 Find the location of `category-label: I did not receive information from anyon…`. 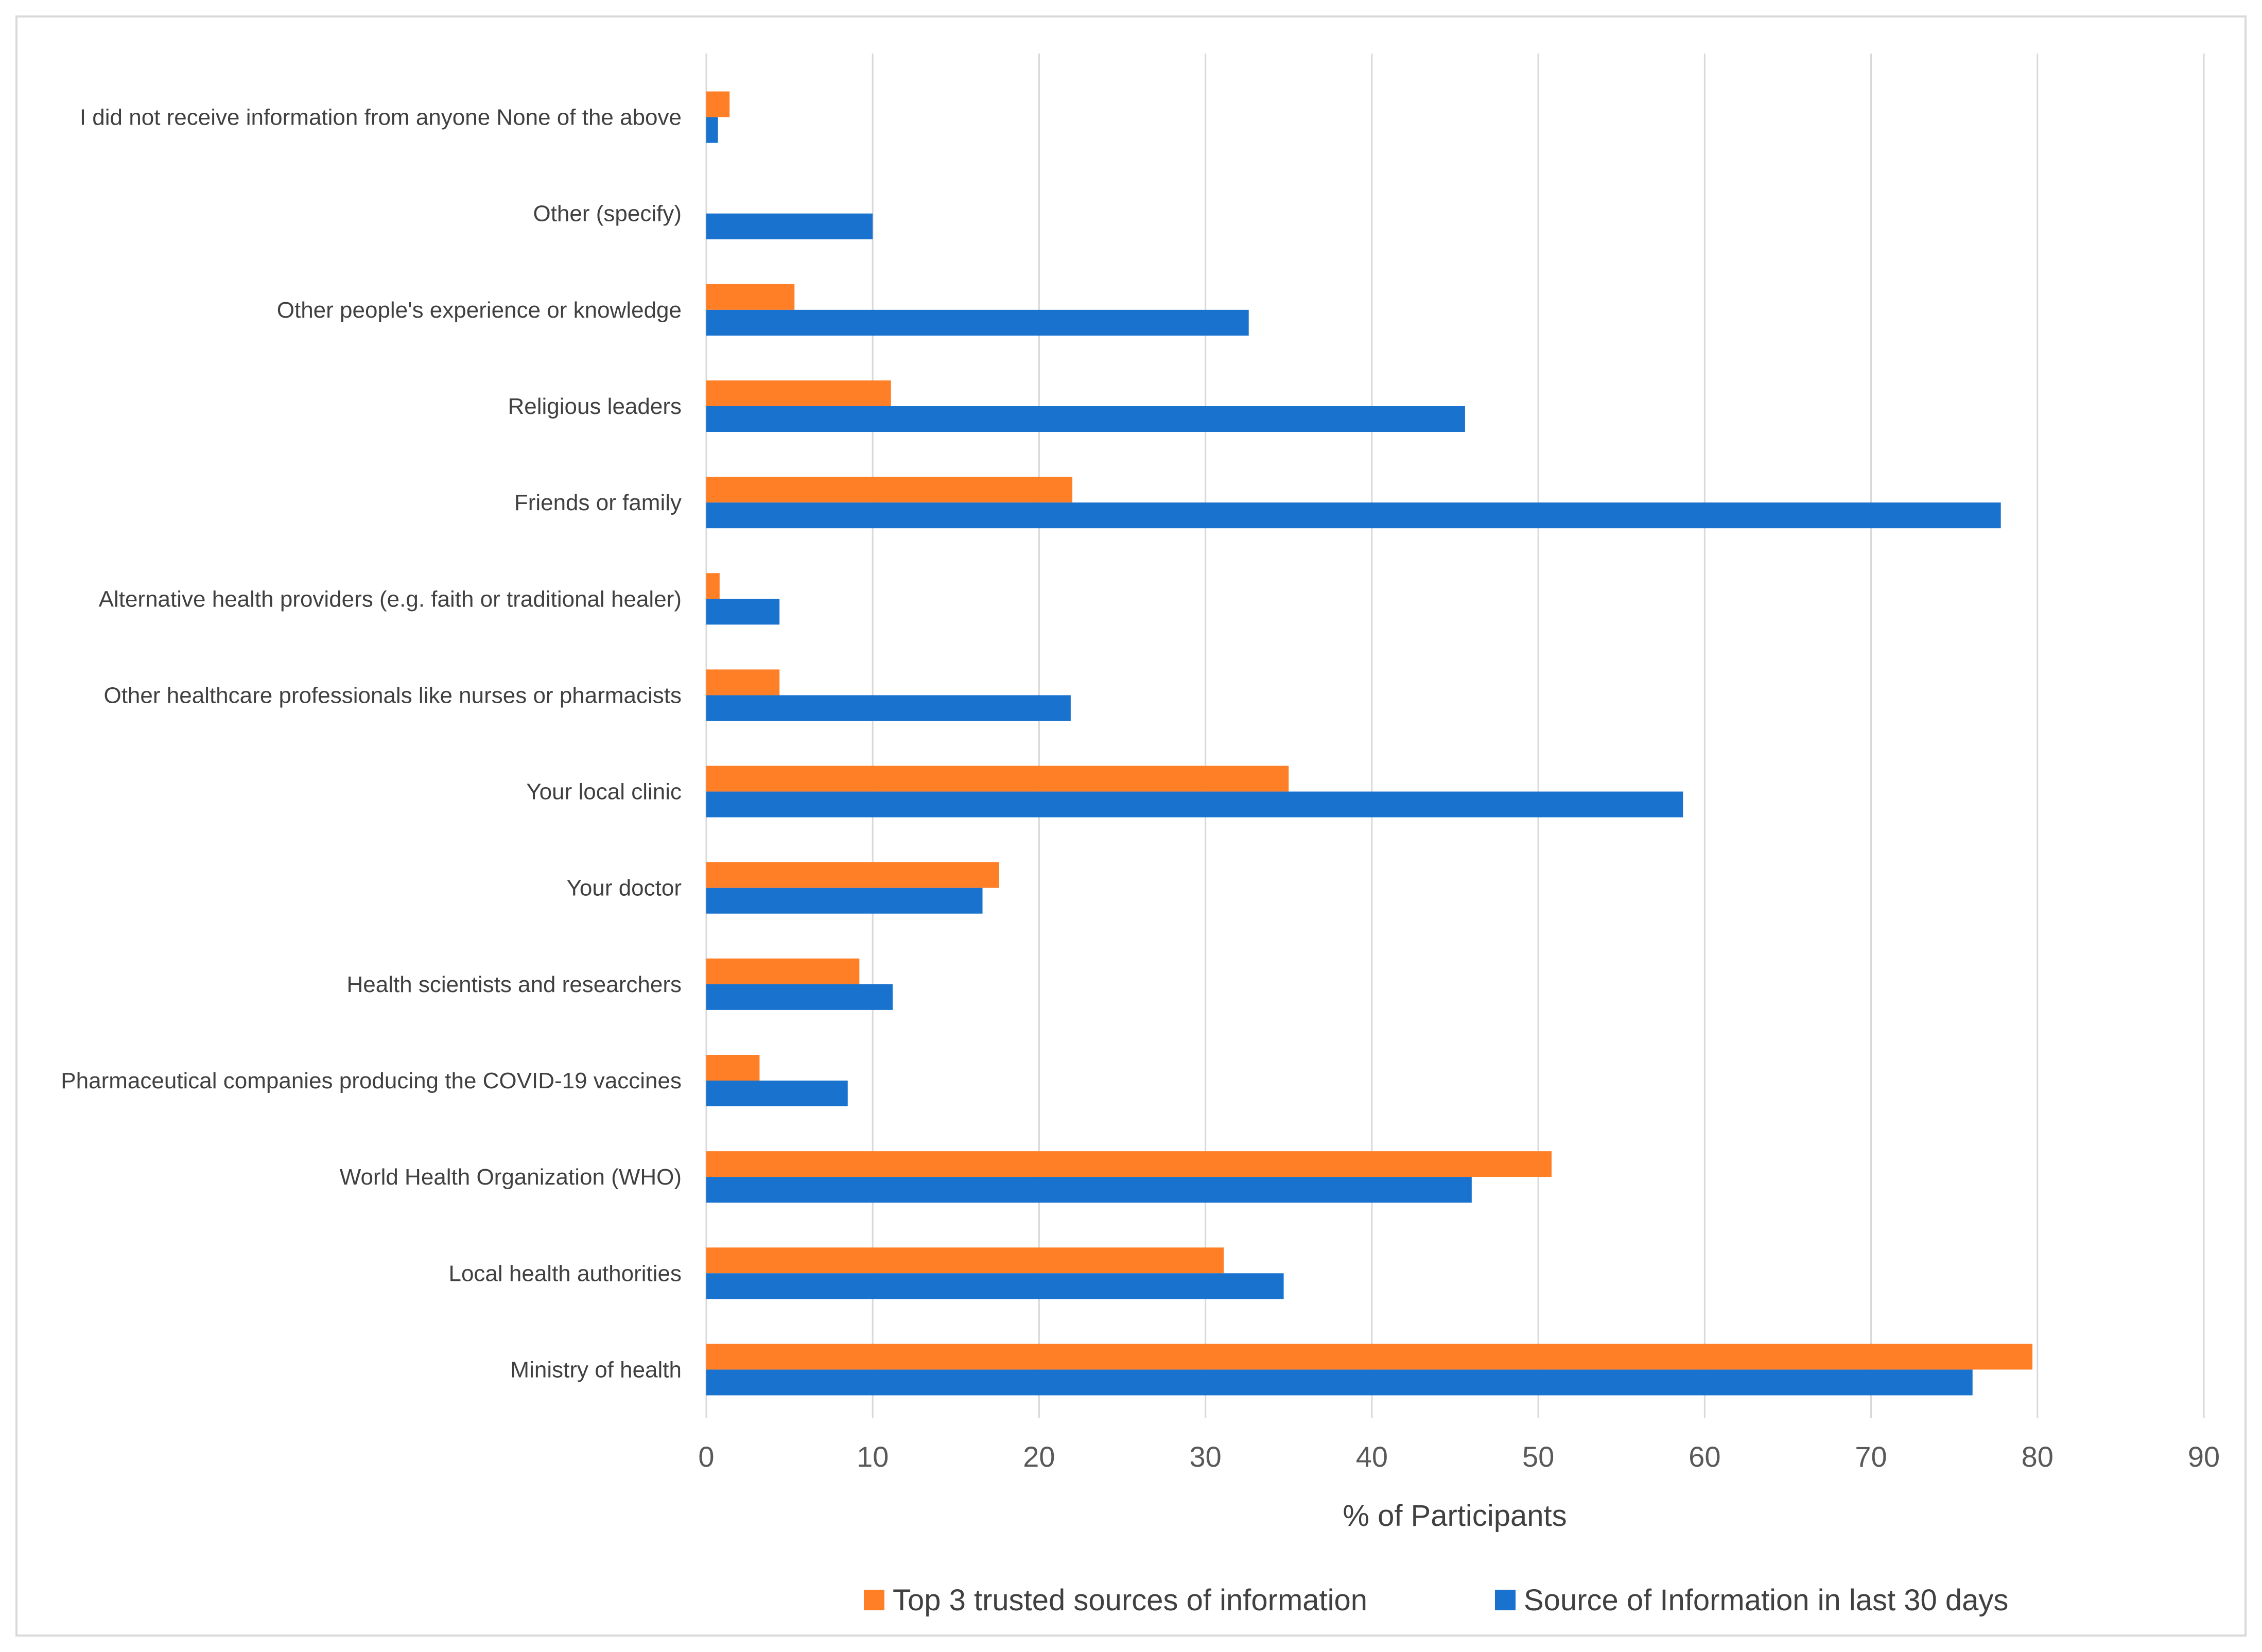

category-label: I did not receive information from anyon… is located at coordinates (381, 117).